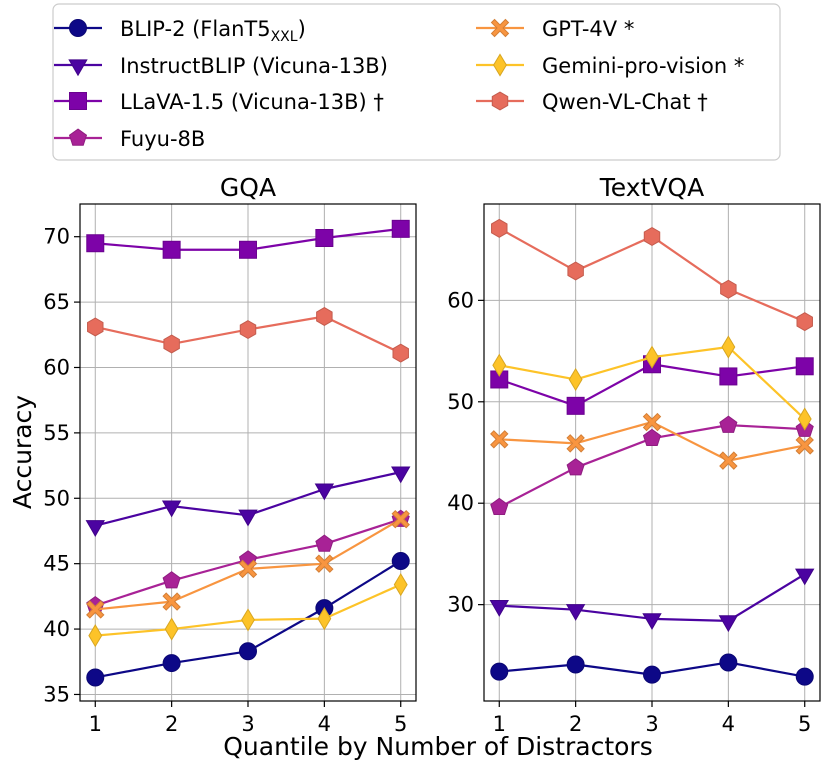 The image size is (831, 772). Describe the element at coordinates (651, 187) in the screenshot. I see `chart-title-textvqa: TextVQA` at that location.